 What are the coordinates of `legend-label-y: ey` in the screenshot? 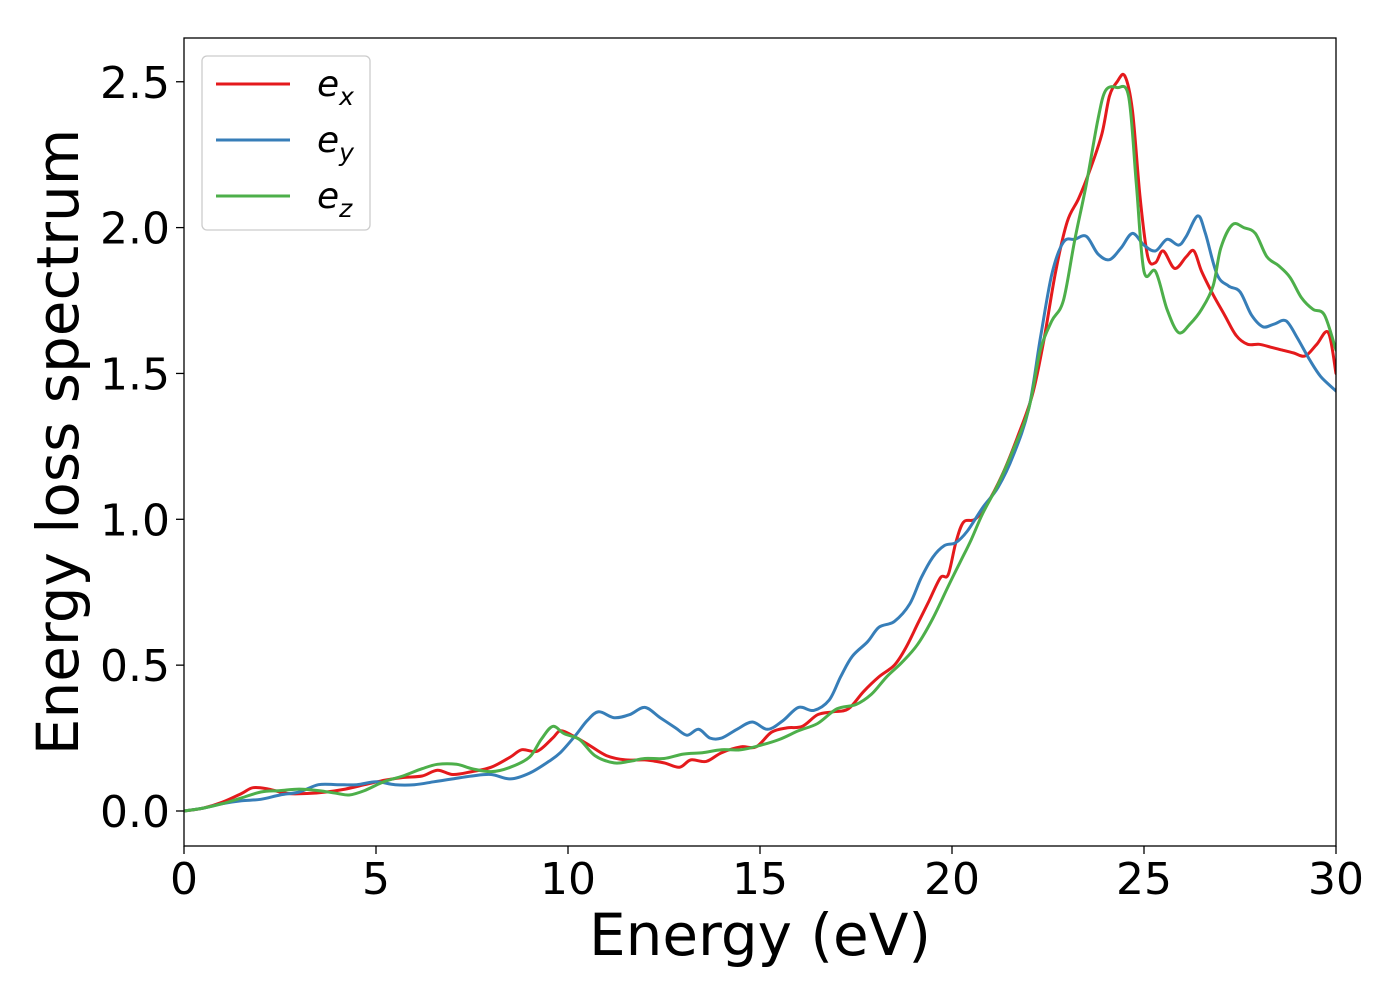 It's located at (336, 143).